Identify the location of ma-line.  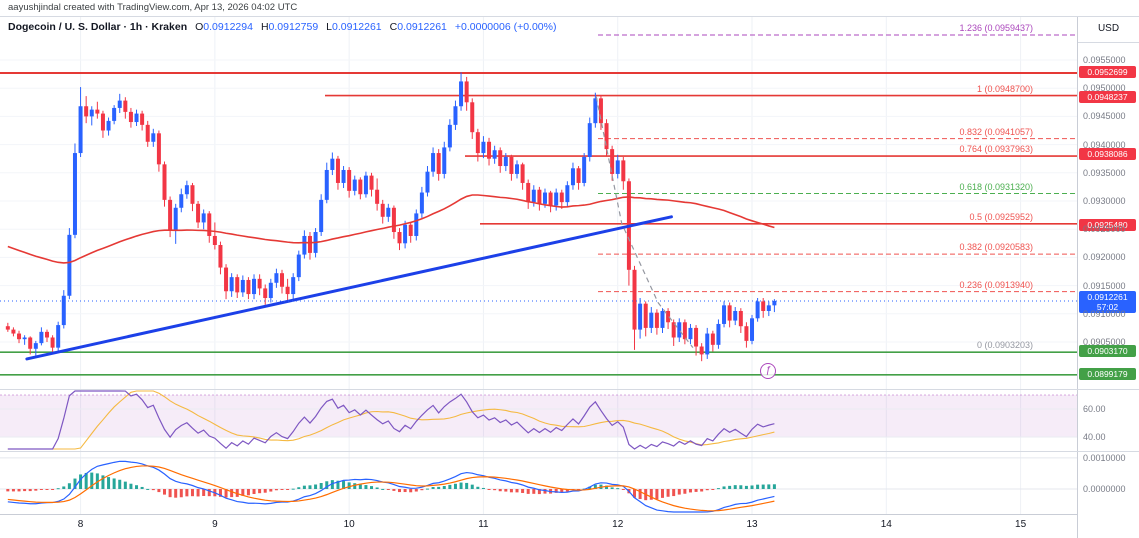
(391, 229).